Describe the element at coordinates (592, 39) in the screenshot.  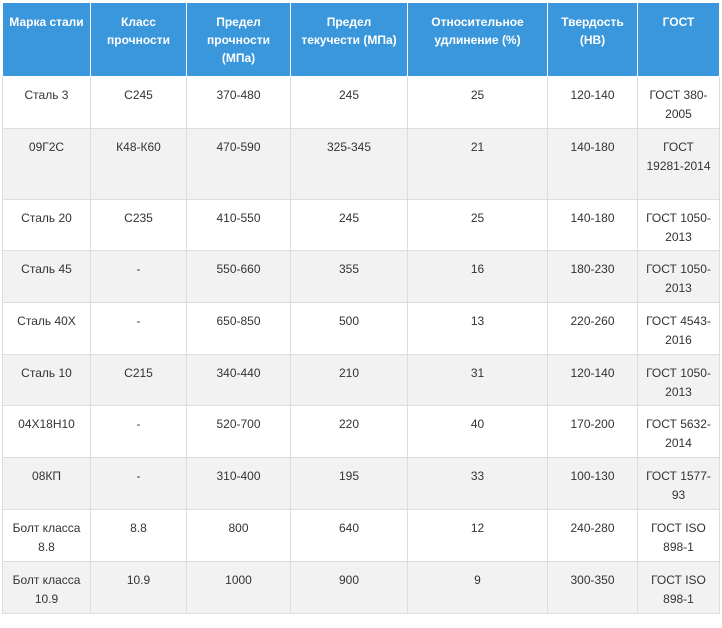
I see `header-hardness: Твердость (HB)` at that location.